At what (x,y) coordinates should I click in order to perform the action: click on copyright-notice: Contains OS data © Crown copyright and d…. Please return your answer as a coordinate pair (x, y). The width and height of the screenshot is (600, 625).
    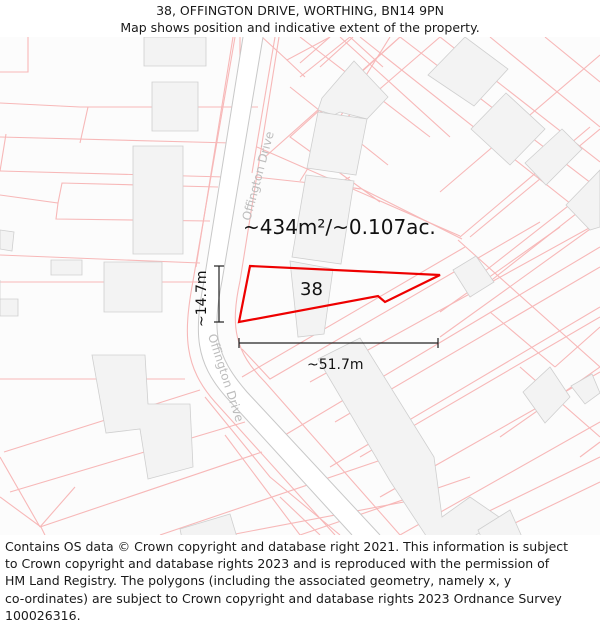
    Looking at the image, I should click on (301, 581).